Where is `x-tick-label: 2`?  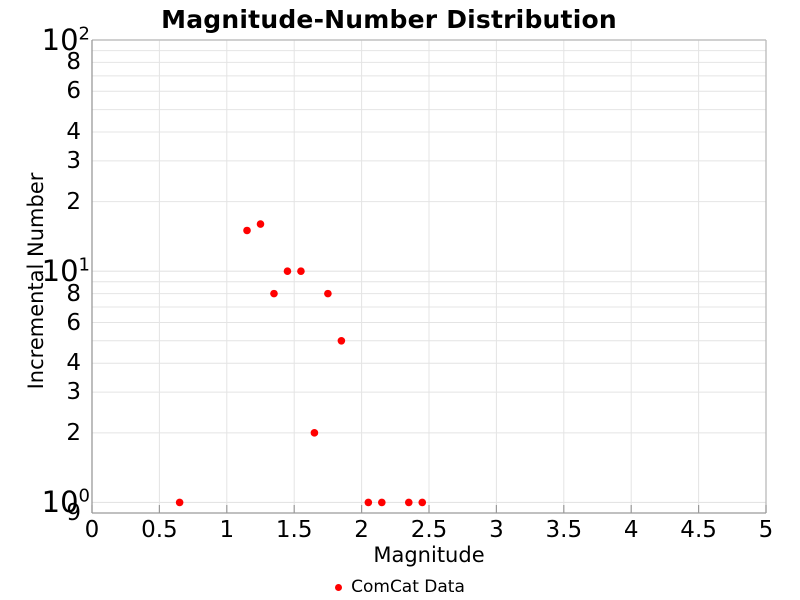 x-tick-label: 2 is located at coordinates (361, 530).